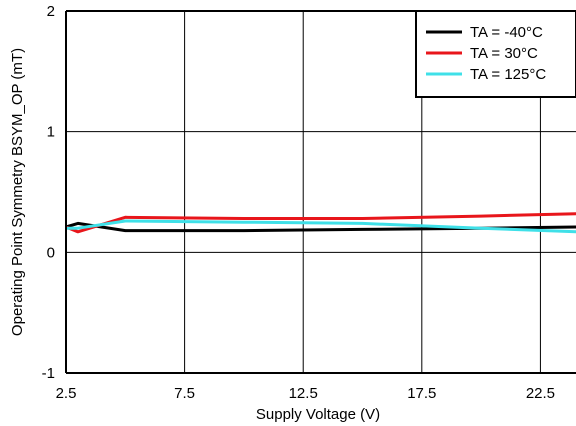 The height and width of the screenshot is (426, 576). Describe the element at coordinates (17, 192) in the screenshot. I see `y-axis-label: Operating Point Symmetry BSYM_OP (mT)` at that location.